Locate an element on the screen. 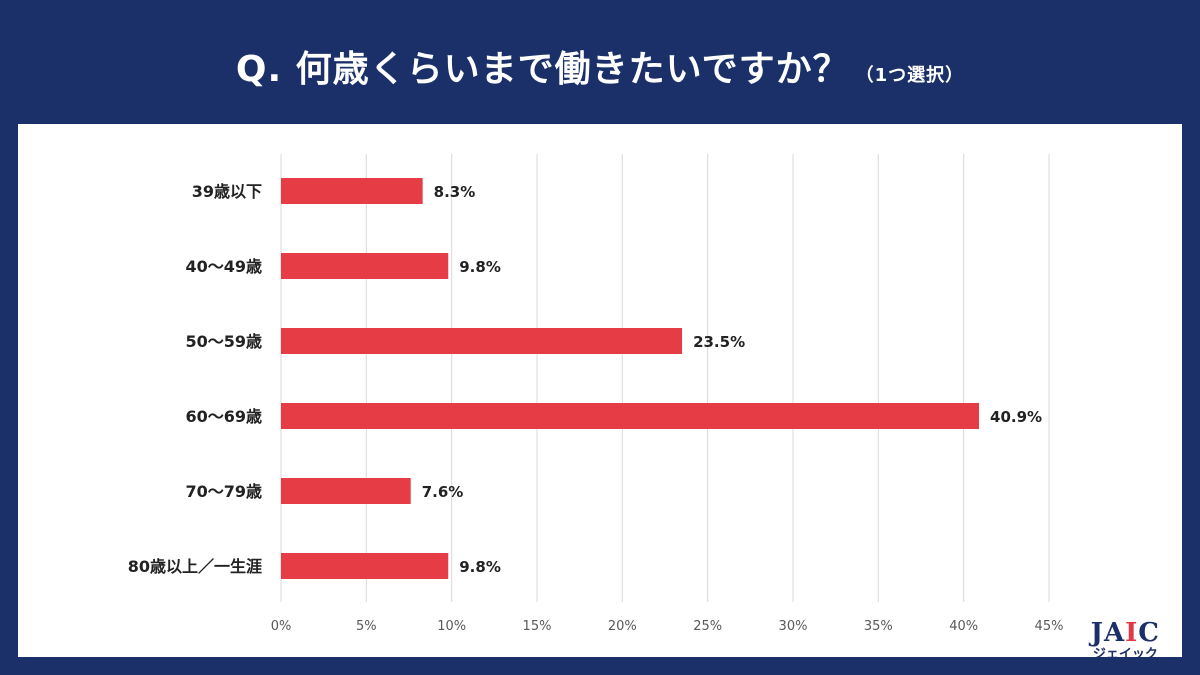 The height and width of the screenshot is (675, 1200). x-tick-label: 5% is located at coordinates (366, 626).